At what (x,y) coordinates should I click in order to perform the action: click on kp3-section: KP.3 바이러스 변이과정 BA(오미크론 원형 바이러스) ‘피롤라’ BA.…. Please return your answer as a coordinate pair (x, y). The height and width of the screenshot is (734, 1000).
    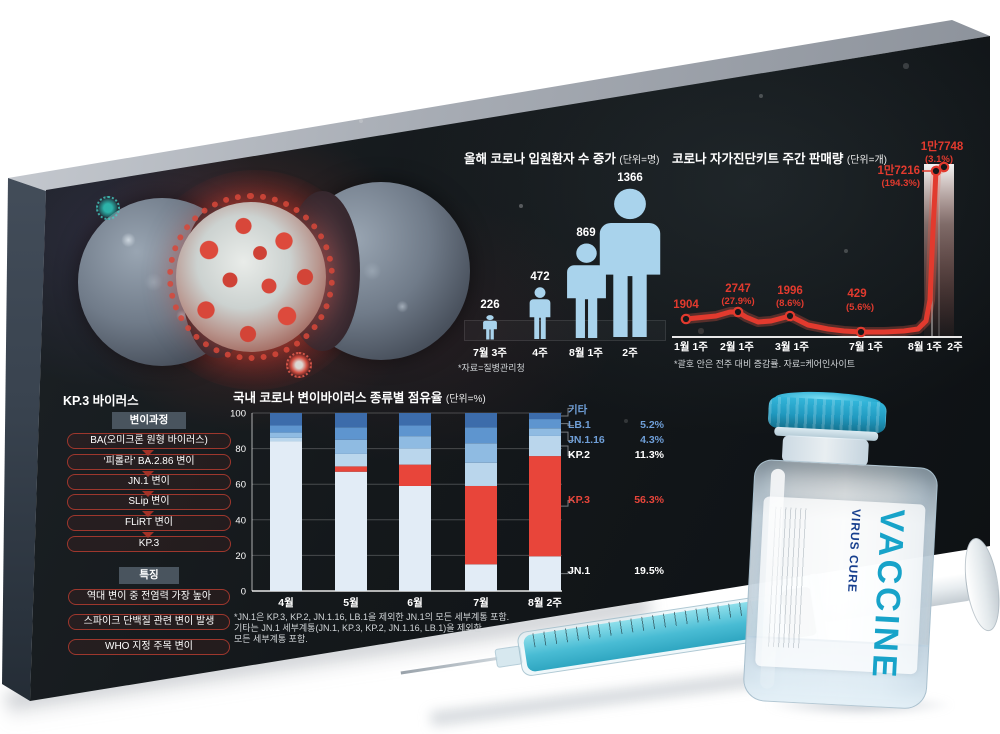
    Looking at the image, I should click on (151, 529).